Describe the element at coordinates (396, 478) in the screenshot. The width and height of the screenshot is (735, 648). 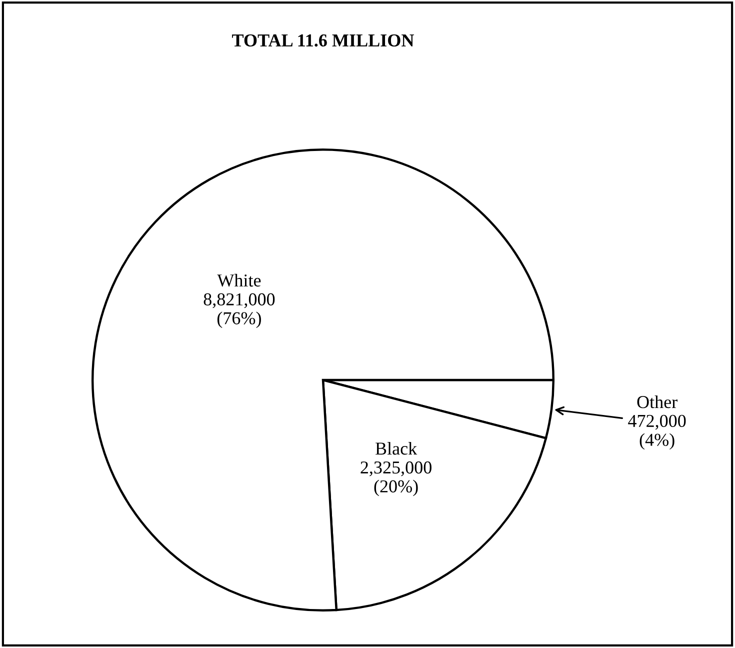
I see `data-label: 2,325,000 (20%)` at that location.